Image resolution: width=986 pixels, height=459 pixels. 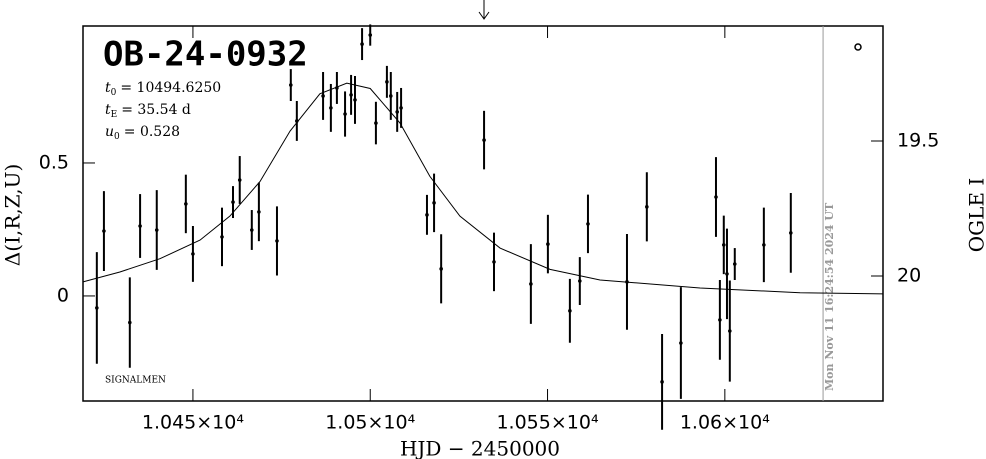 What do you see at coordinates (480, 448) in the screenshot?
I see `x-axis-label: HJD − 2450000` at bounding box center [480, 448].